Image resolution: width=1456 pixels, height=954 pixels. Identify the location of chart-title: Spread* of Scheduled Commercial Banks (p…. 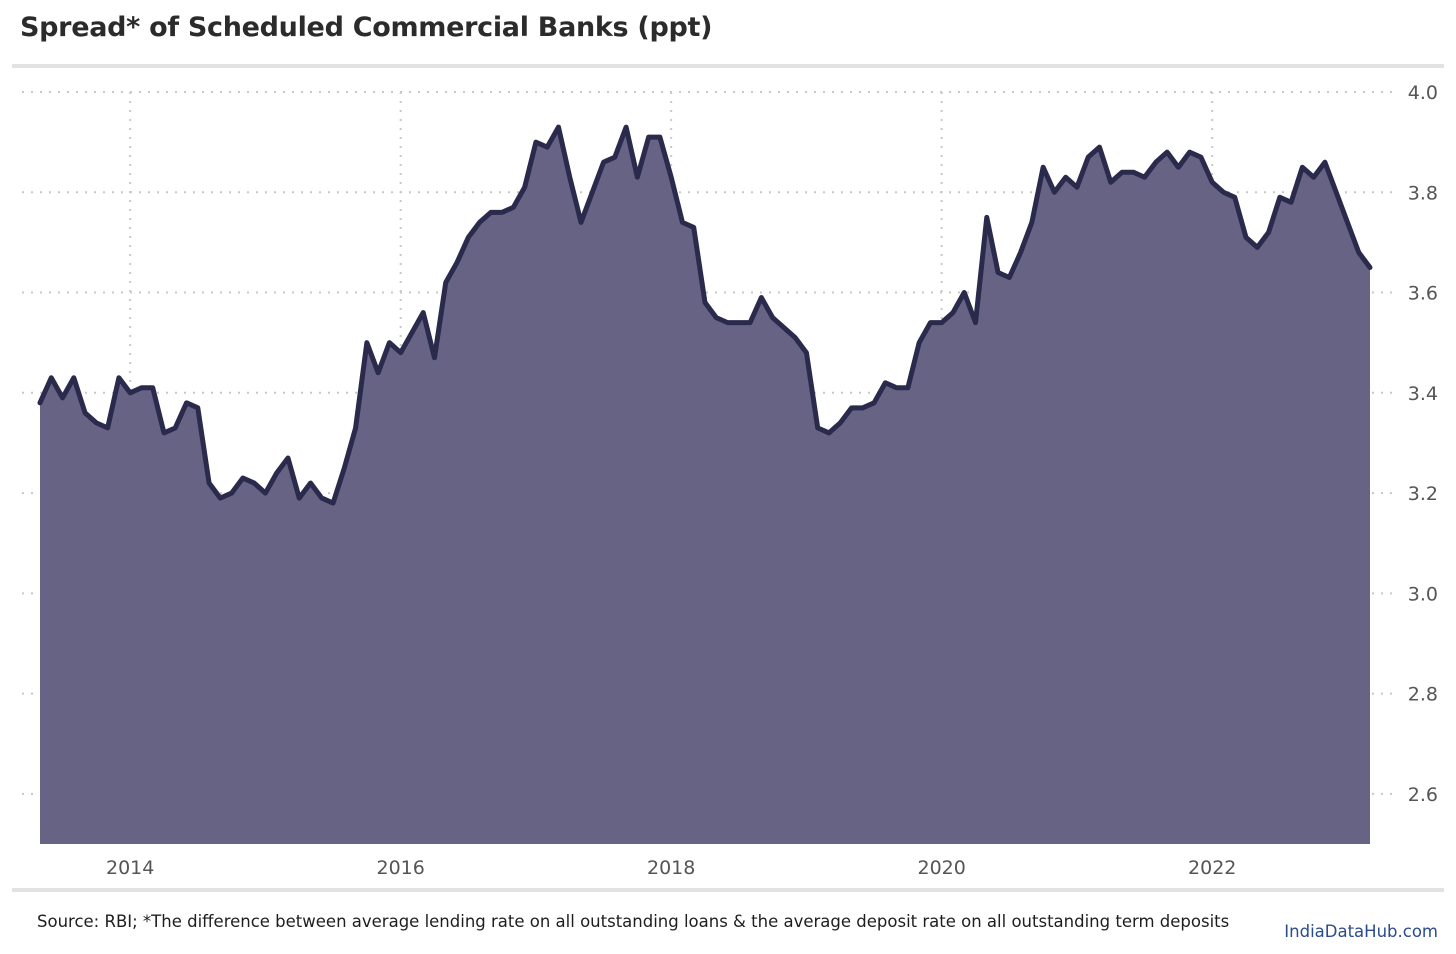
(366, 27).